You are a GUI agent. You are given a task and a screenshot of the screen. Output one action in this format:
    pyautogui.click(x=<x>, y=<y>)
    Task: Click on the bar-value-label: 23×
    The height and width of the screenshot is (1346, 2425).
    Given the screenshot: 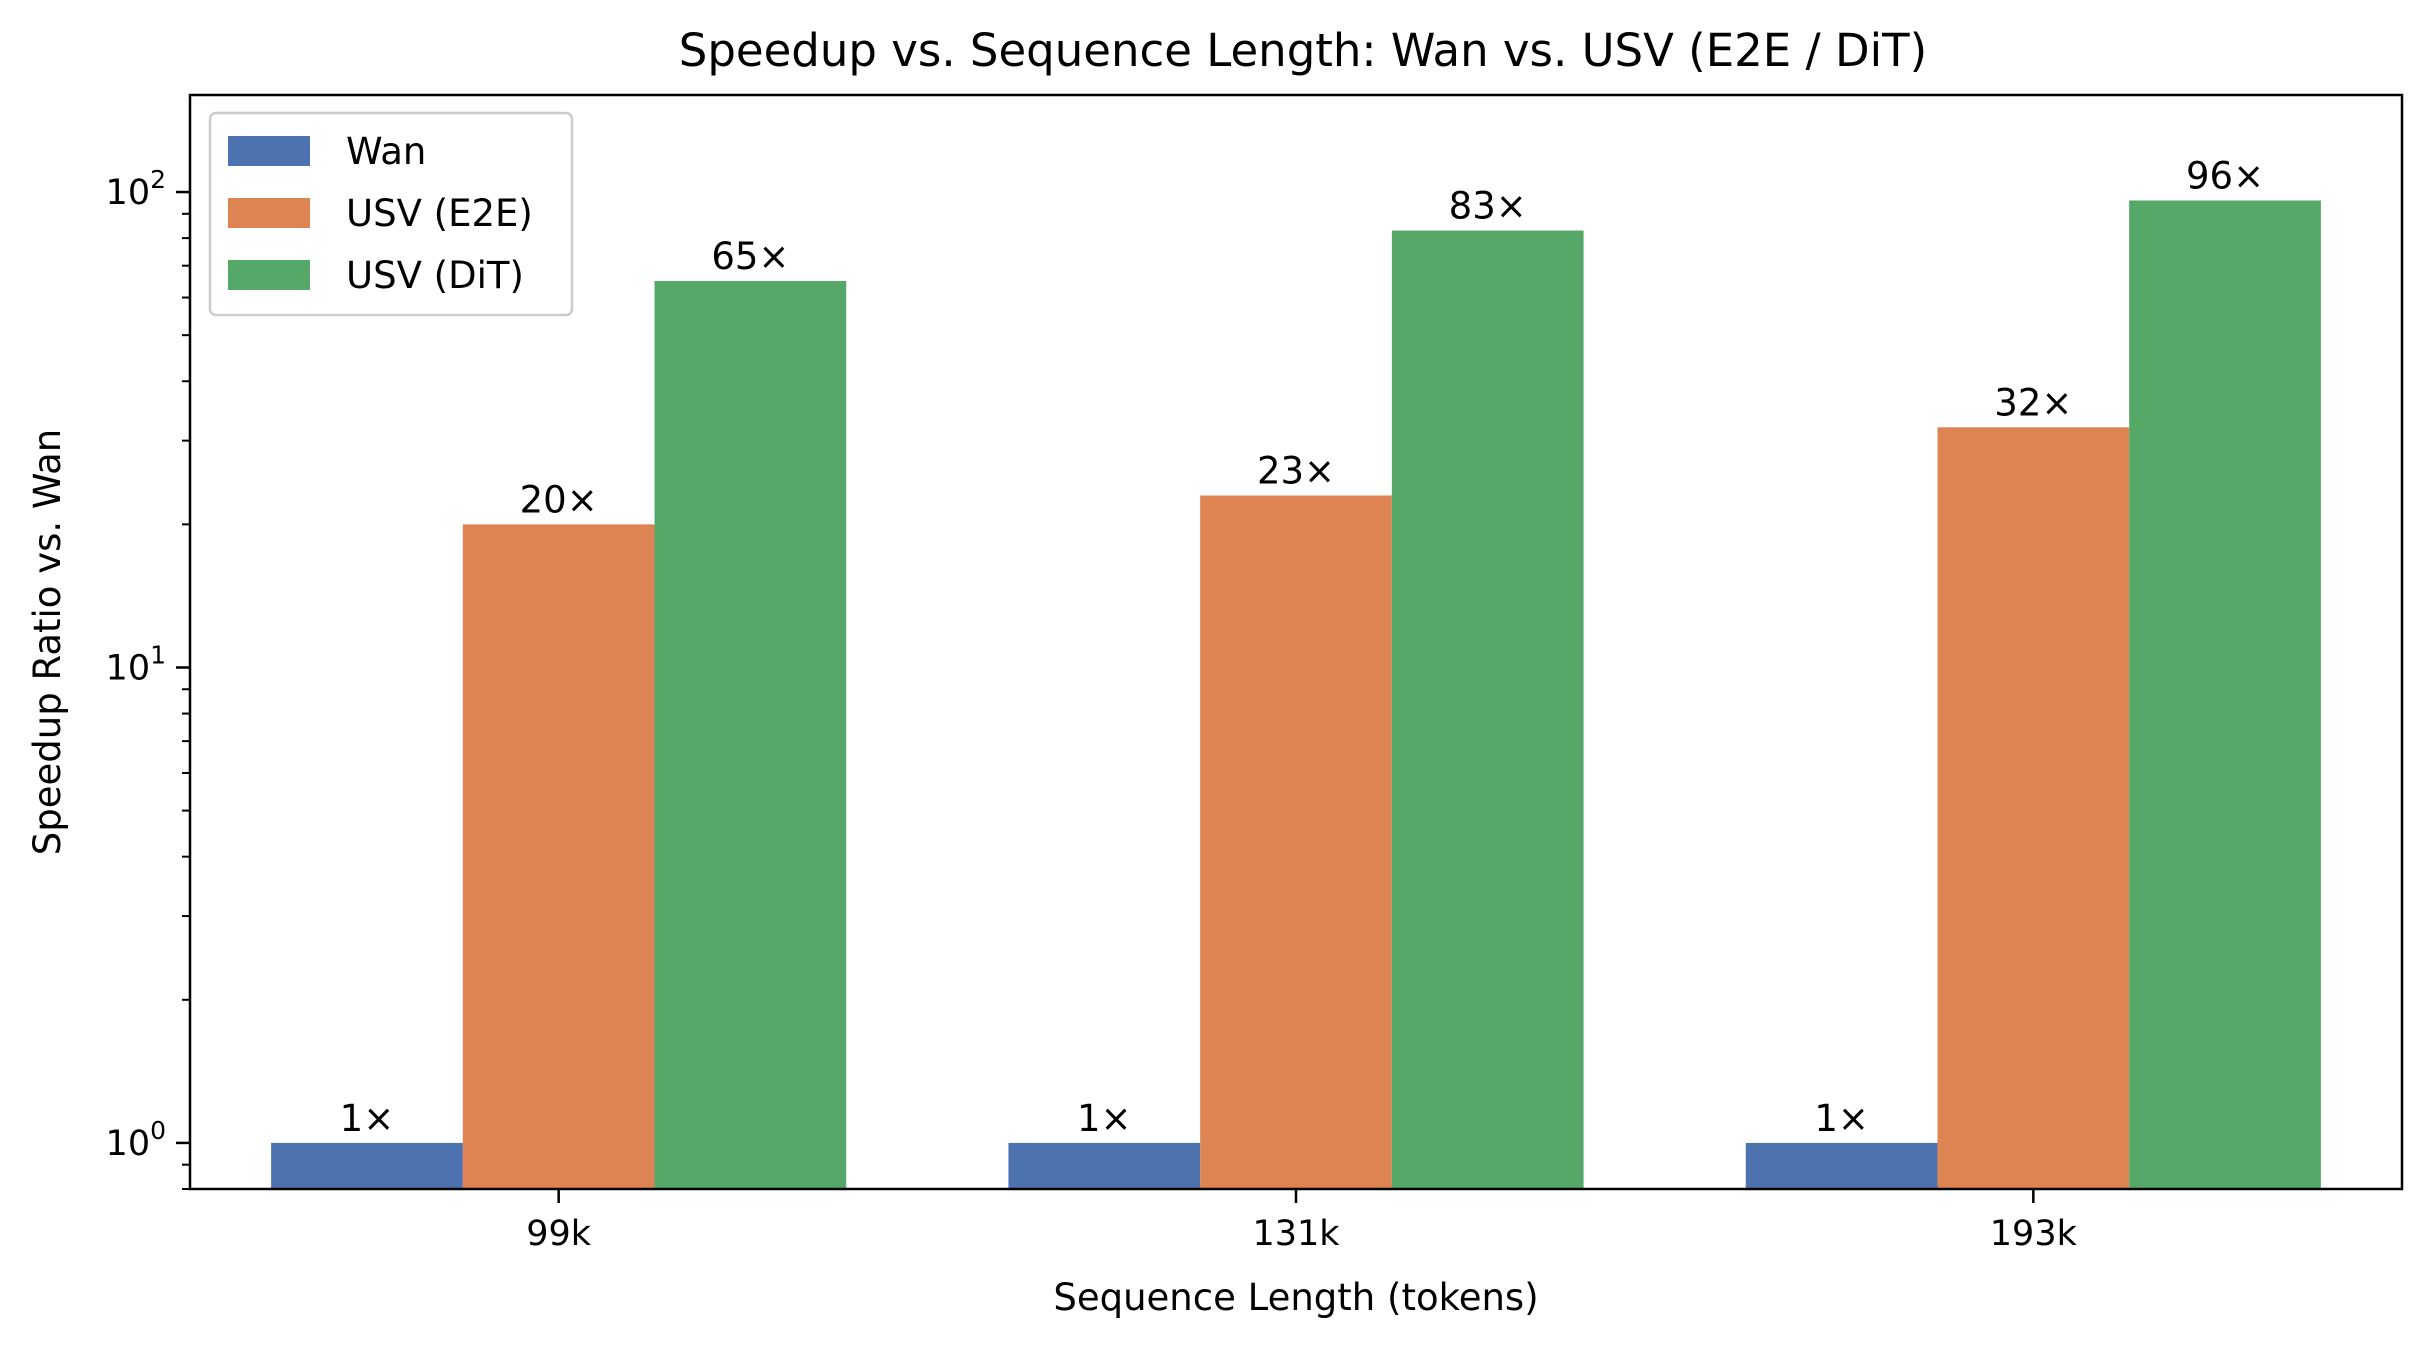 What is the action you would take?
    pyautogui.click(x=1296, y=471)
    